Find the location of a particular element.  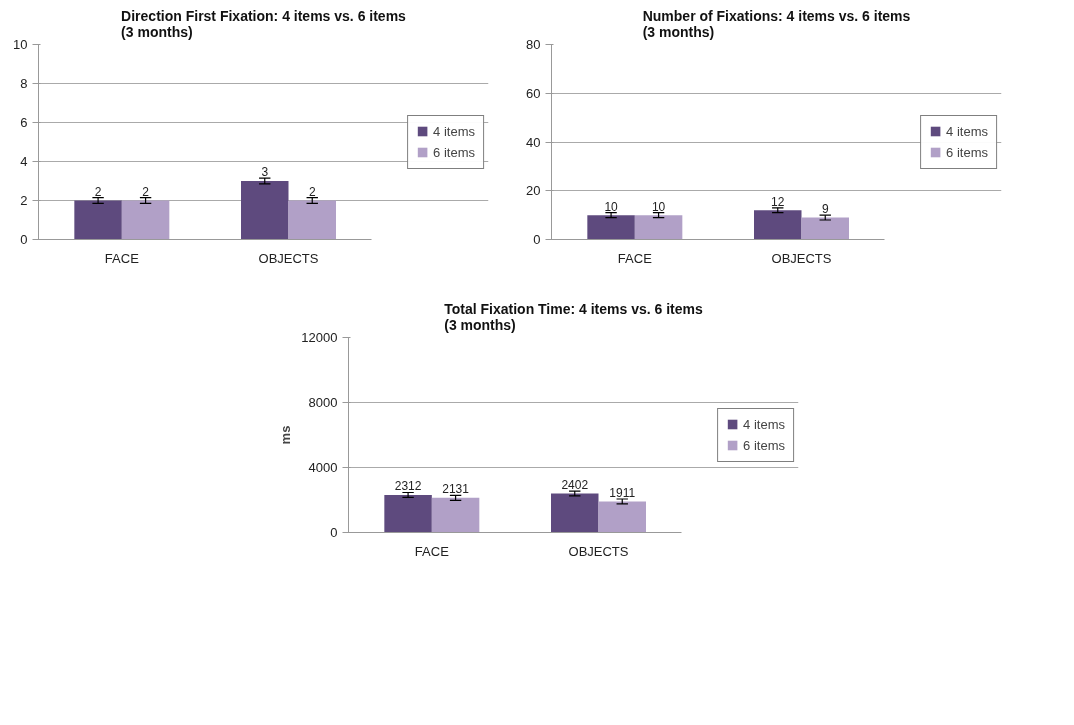

y-tick-label: 4000 is located at coordinates (323, 467).